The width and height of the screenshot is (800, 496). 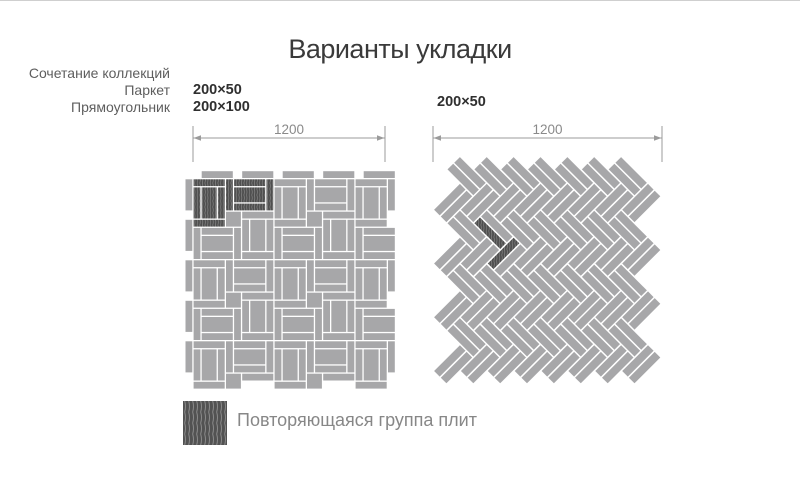 I want to click on collection-label-parquet: Паркет, so click(x=147, y=90).